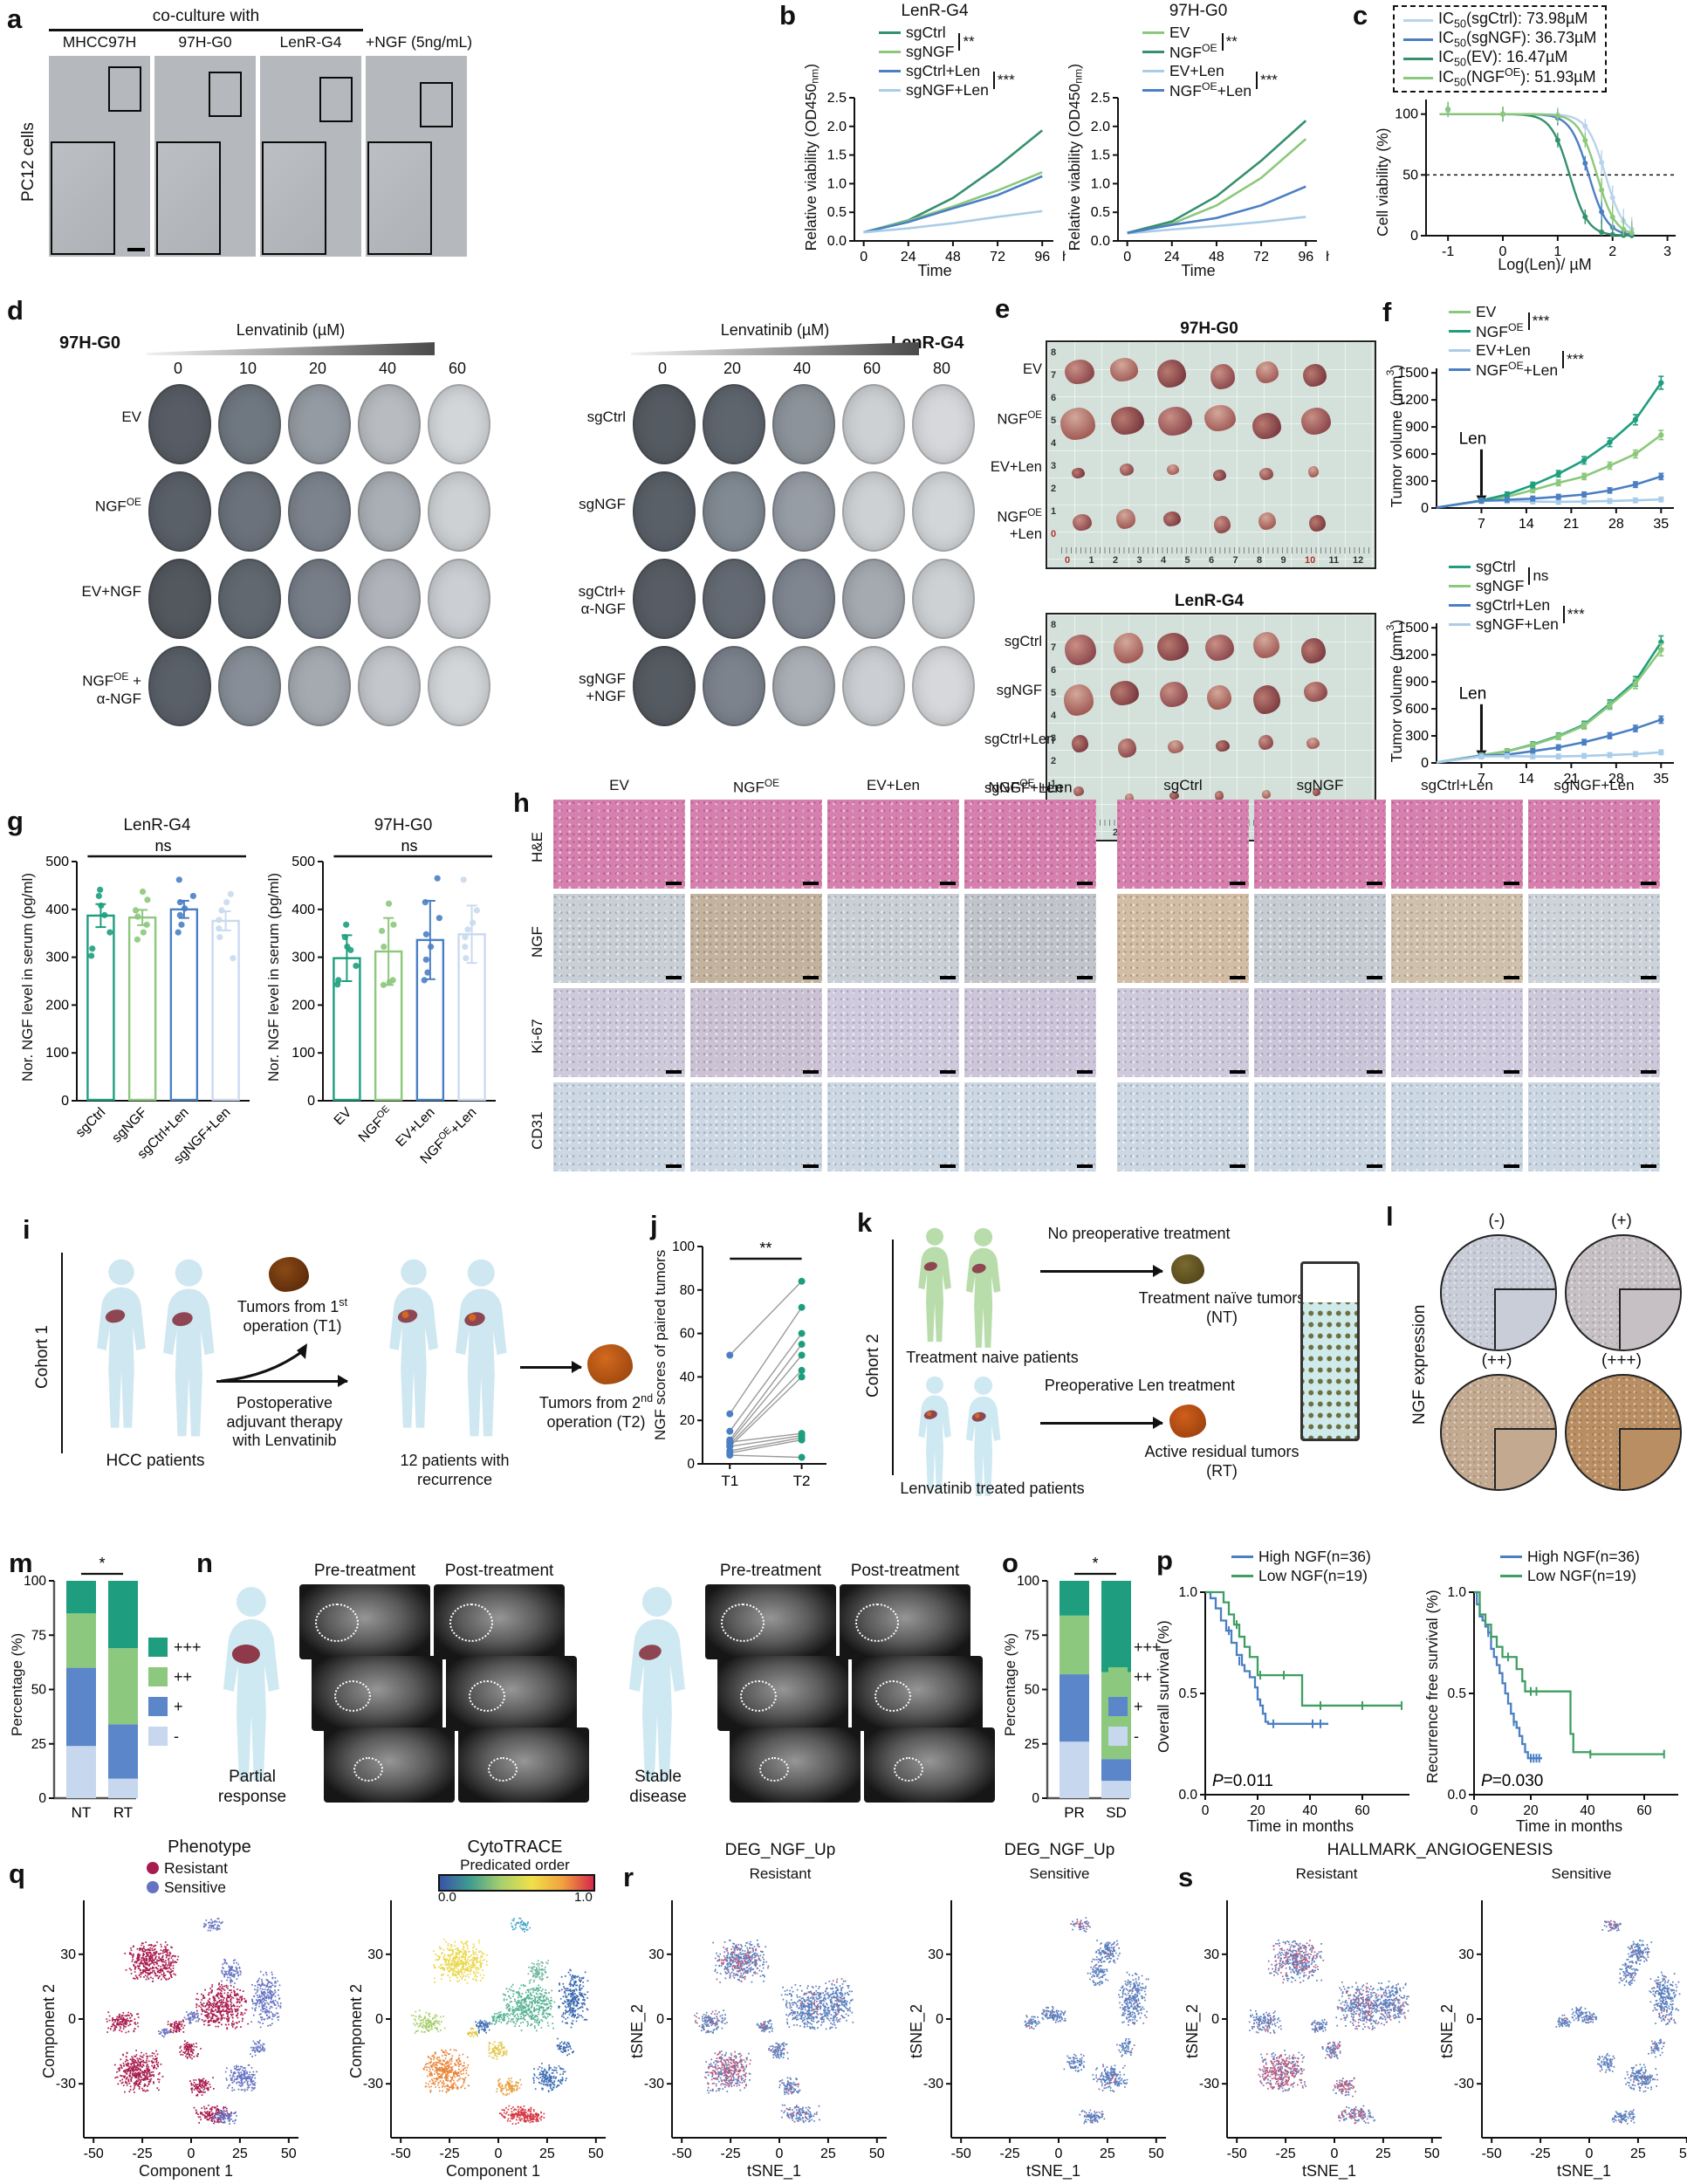 Image resolution: width=1687 pixels, height=2184 pixels. Describe the element at coordinates (291, 348) in the screenshot. I see `gradient-triangle` at that location.